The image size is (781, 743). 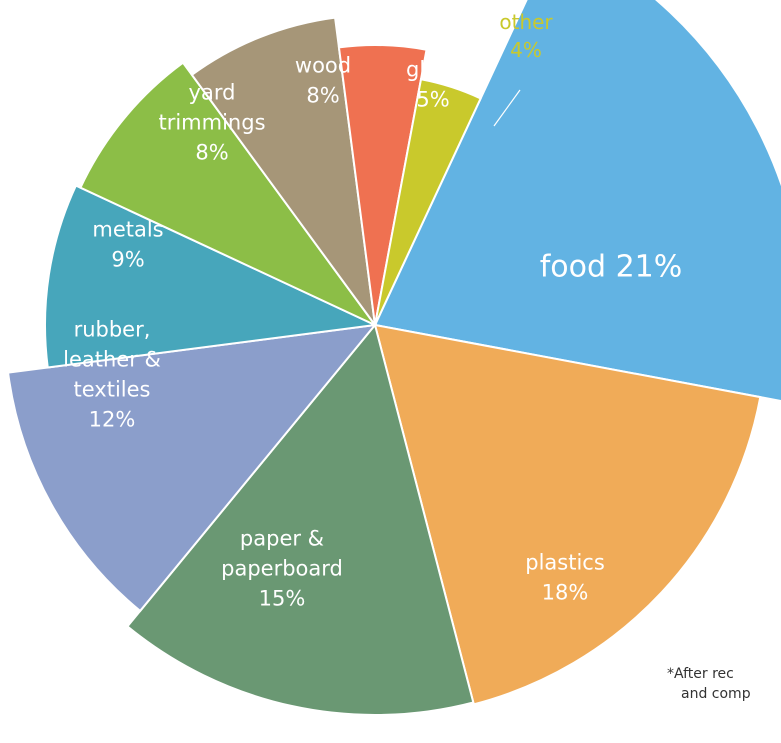 I want to click on slice-label: metals 9%, so click(x=127, y=244).